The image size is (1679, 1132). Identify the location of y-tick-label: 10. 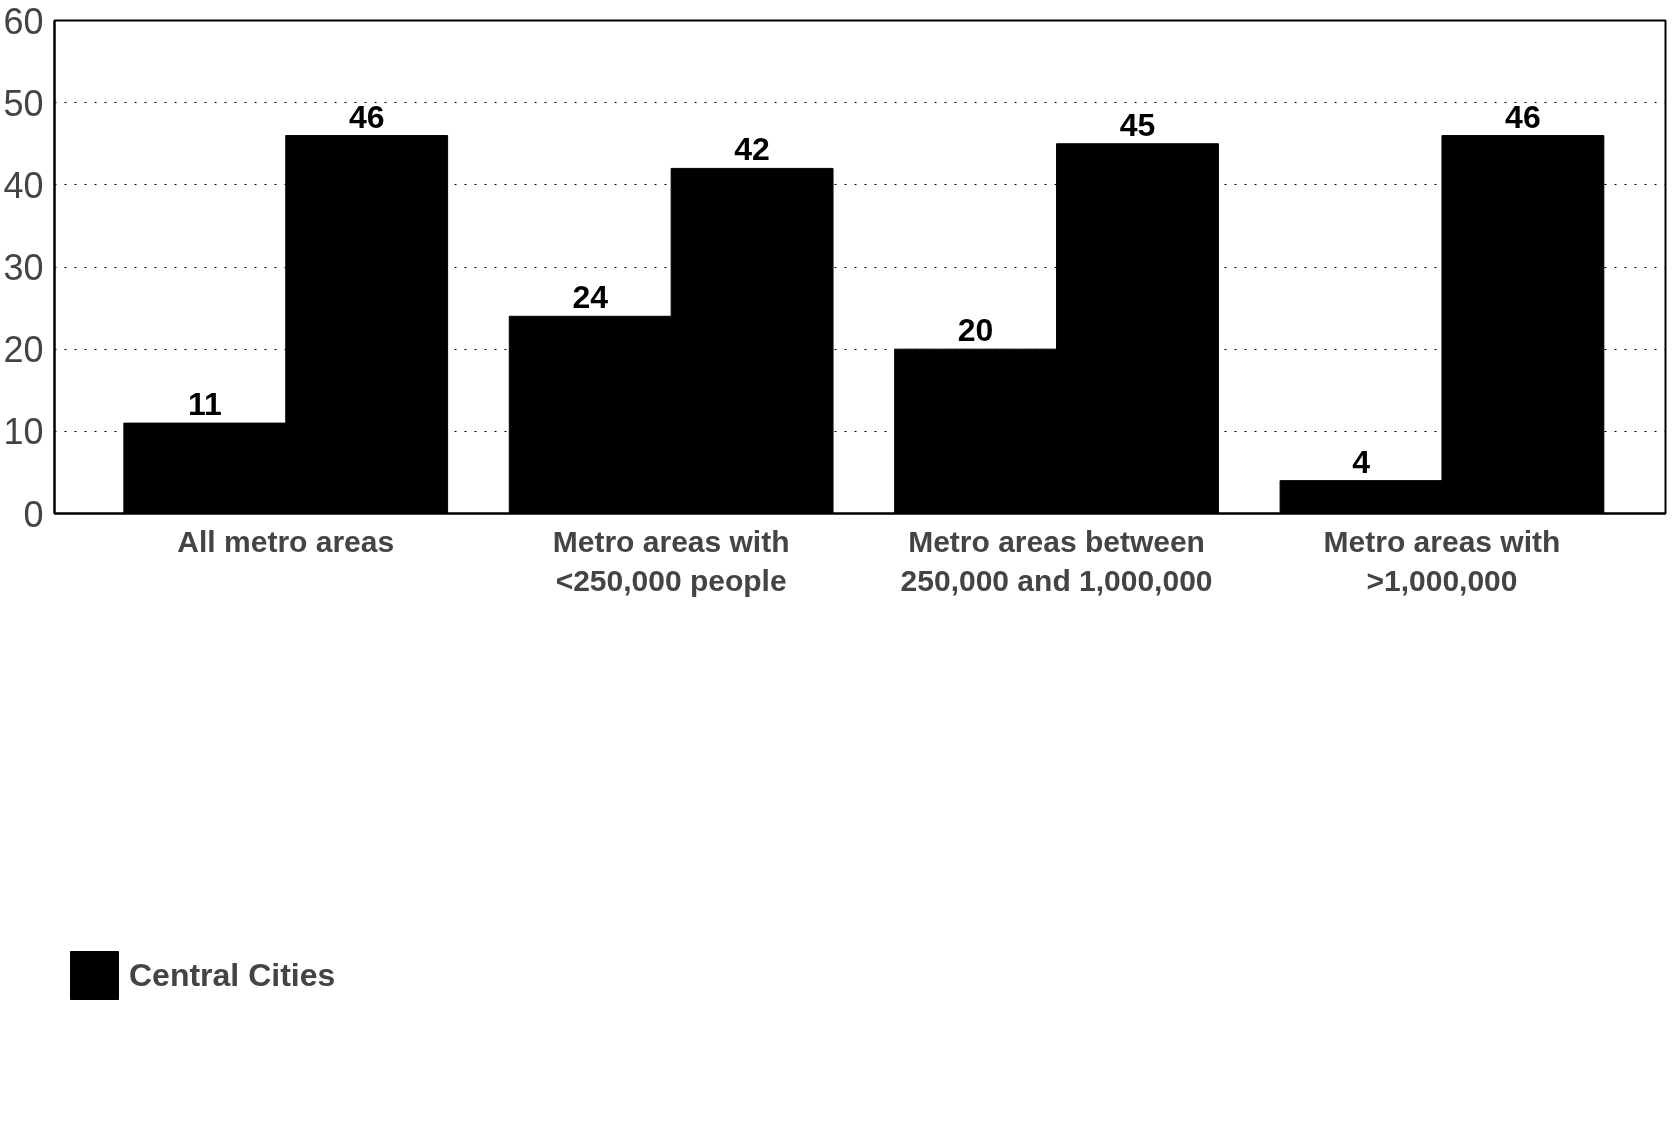
(23, 432).